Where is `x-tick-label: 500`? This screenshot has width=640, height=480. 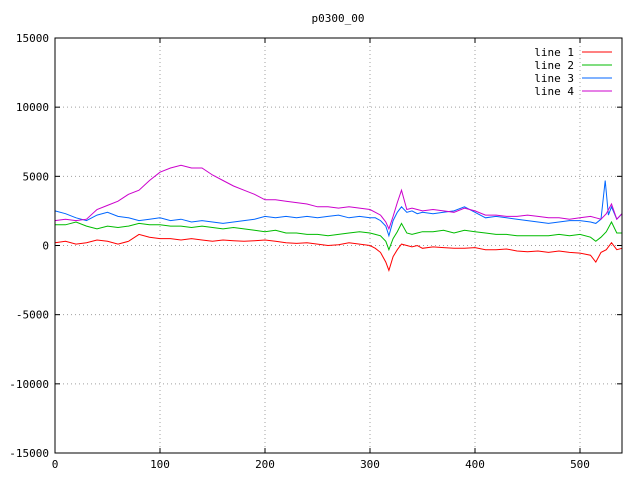 x-tick-label: 500 is located at coordinates (580, 464).